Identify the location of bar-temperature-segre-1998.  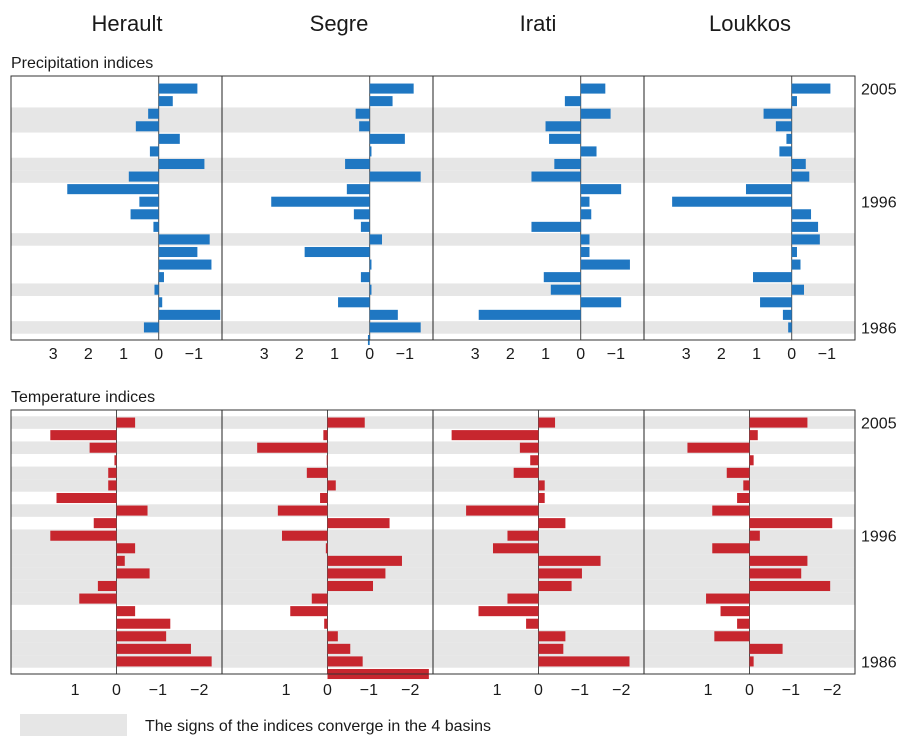
(302, 510).